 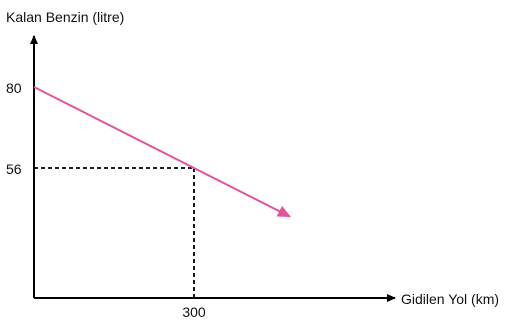 I want to click on y-tick-label-56: 56, so click(x=14, y=169).